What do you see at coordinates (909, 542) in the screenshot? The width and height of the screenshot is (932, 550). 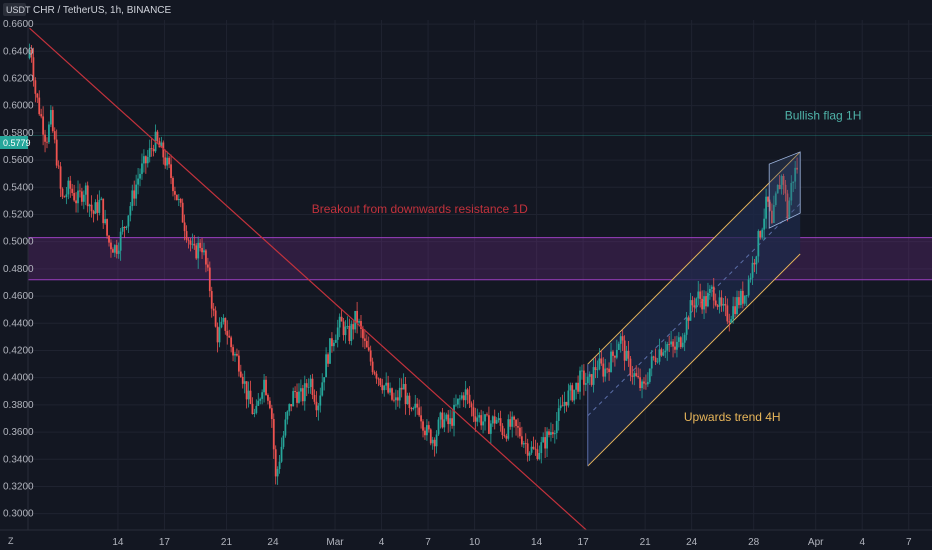 I see `x-tick-label: 7` at bounding box center [909, 542].